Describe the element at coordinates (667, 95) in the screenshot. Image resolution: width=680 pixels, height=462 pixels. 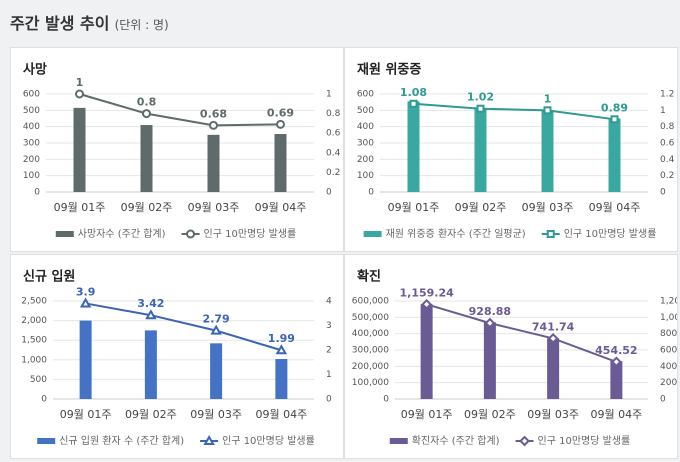
I see `y2-tick-label: 1.2` at that location.